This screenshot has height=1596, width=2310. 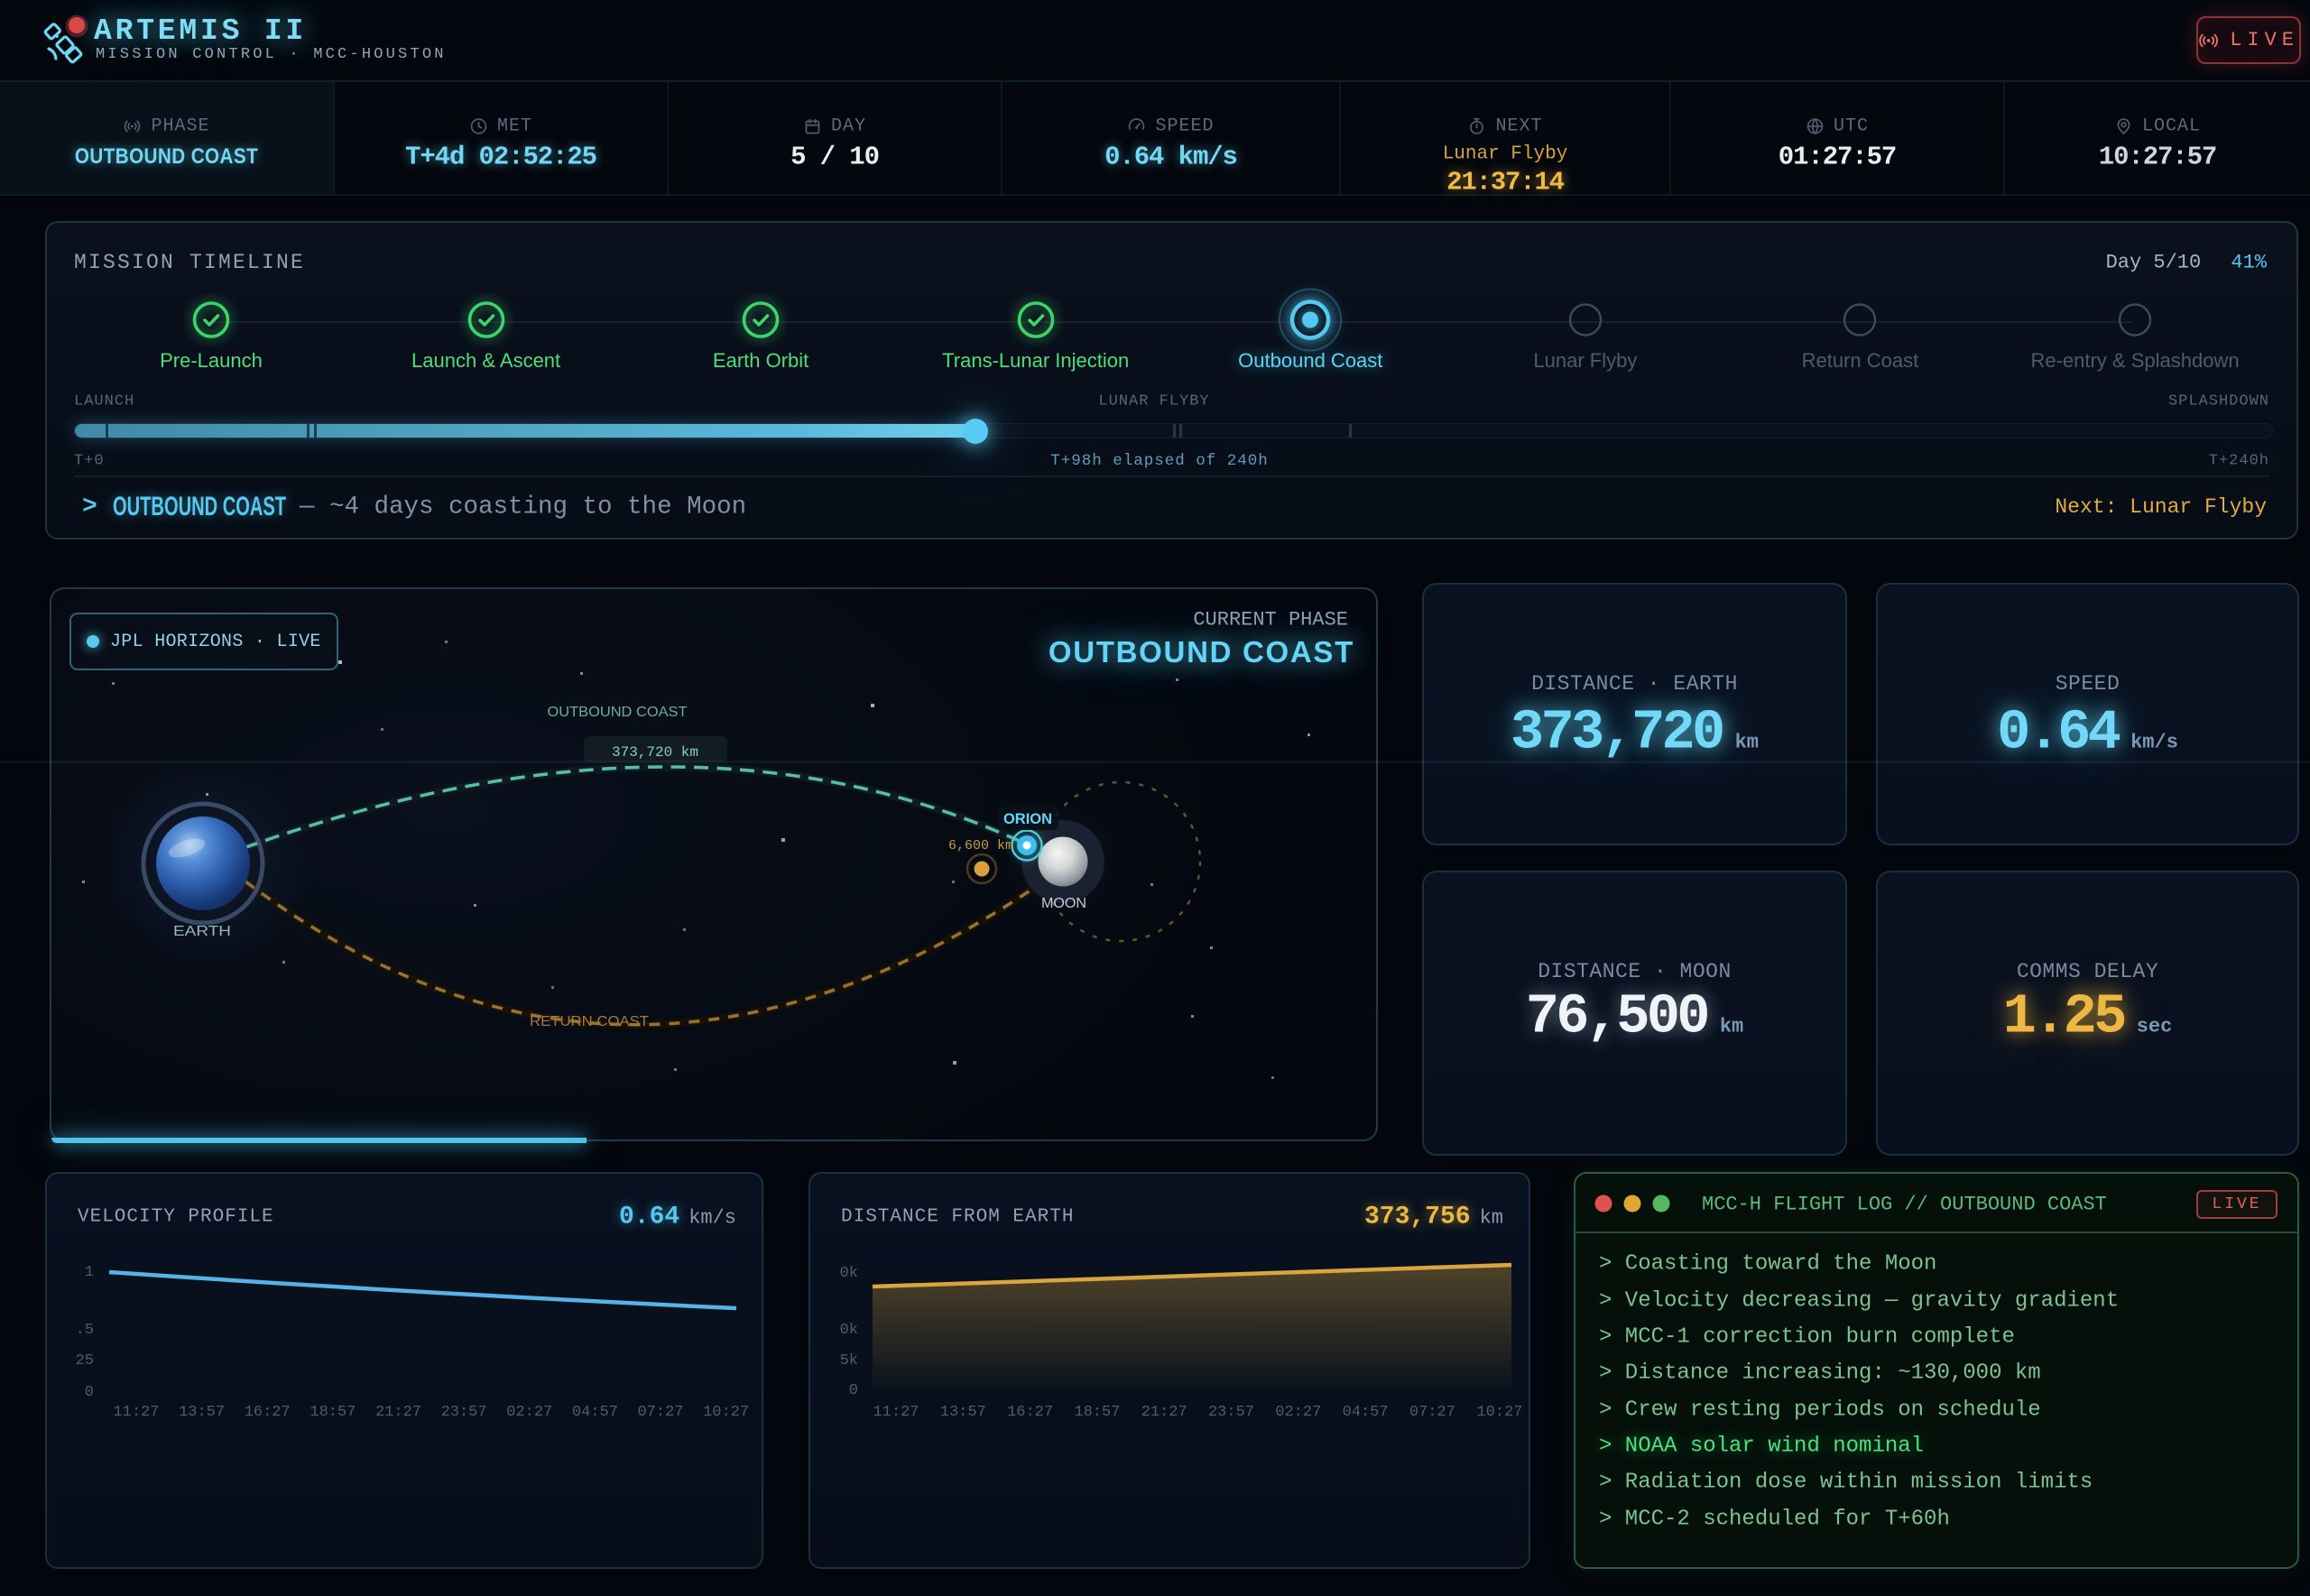 What do you see at coordinates (980, 845) in the screenshot?
I see `svg-text: 6,600 km` at bounding box center [980, 845].